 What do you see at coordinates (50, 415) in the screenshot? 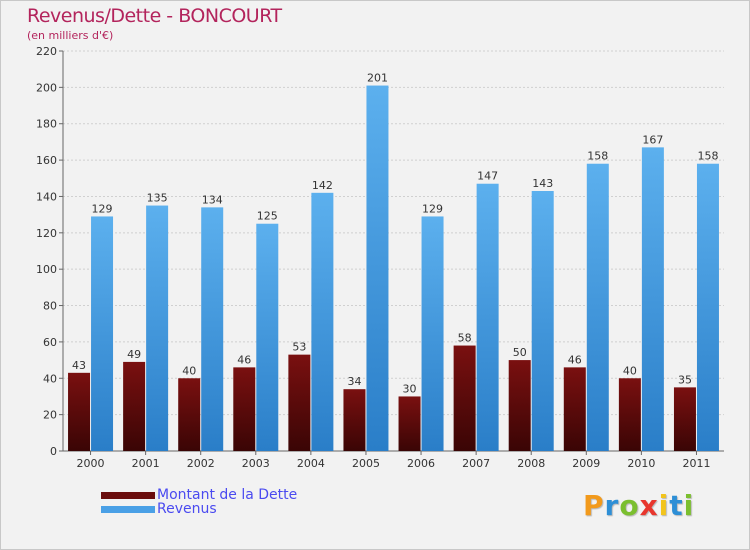
I see `y-tick-label: 20` at bounding box center [50, 415].